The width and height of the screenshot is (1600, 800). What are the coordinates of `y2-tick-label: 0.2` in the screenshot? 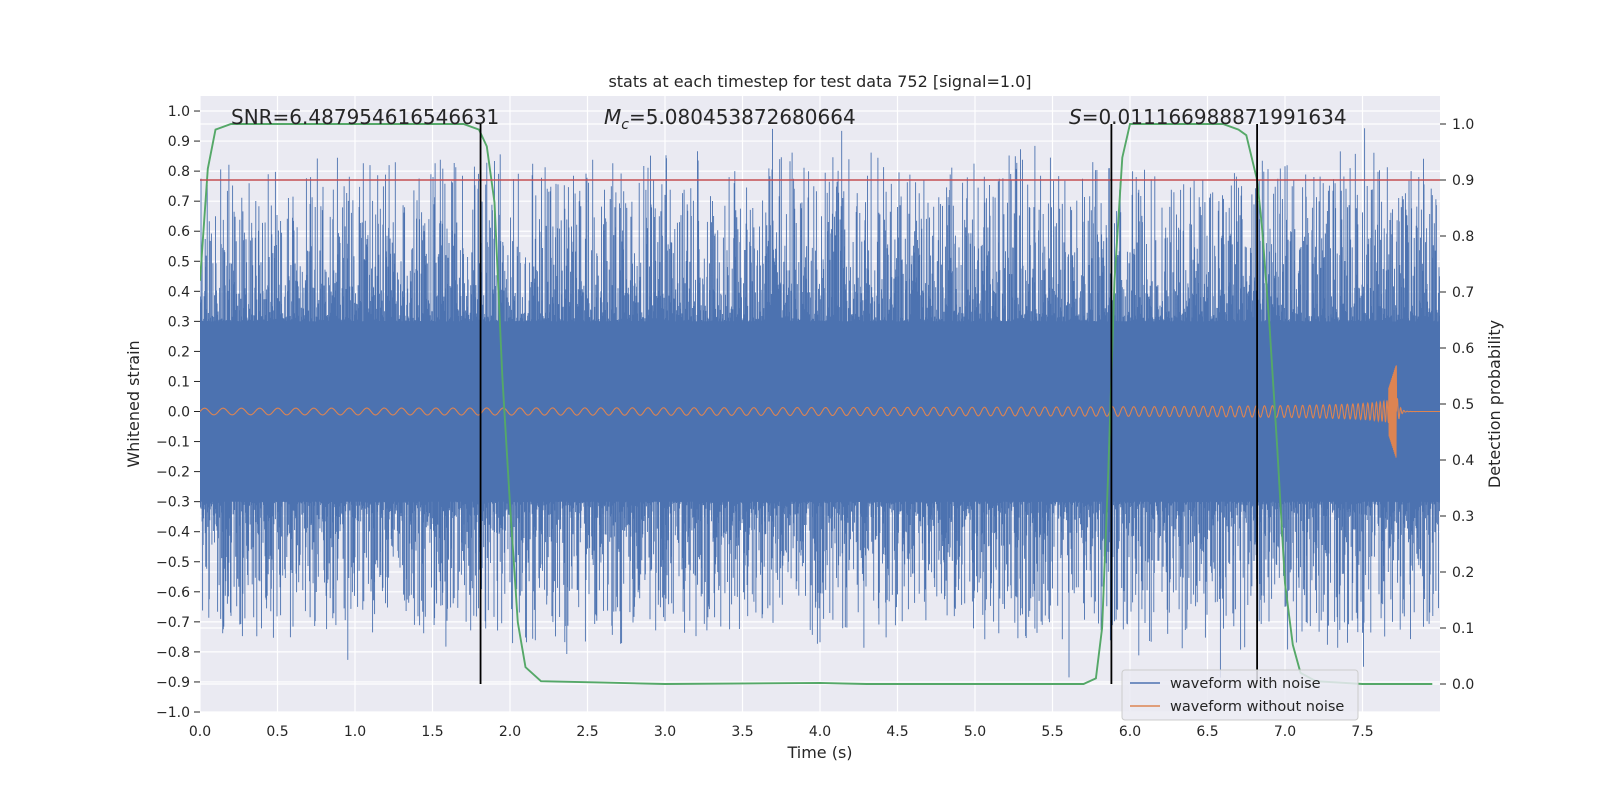 It's located at (1463, 573).